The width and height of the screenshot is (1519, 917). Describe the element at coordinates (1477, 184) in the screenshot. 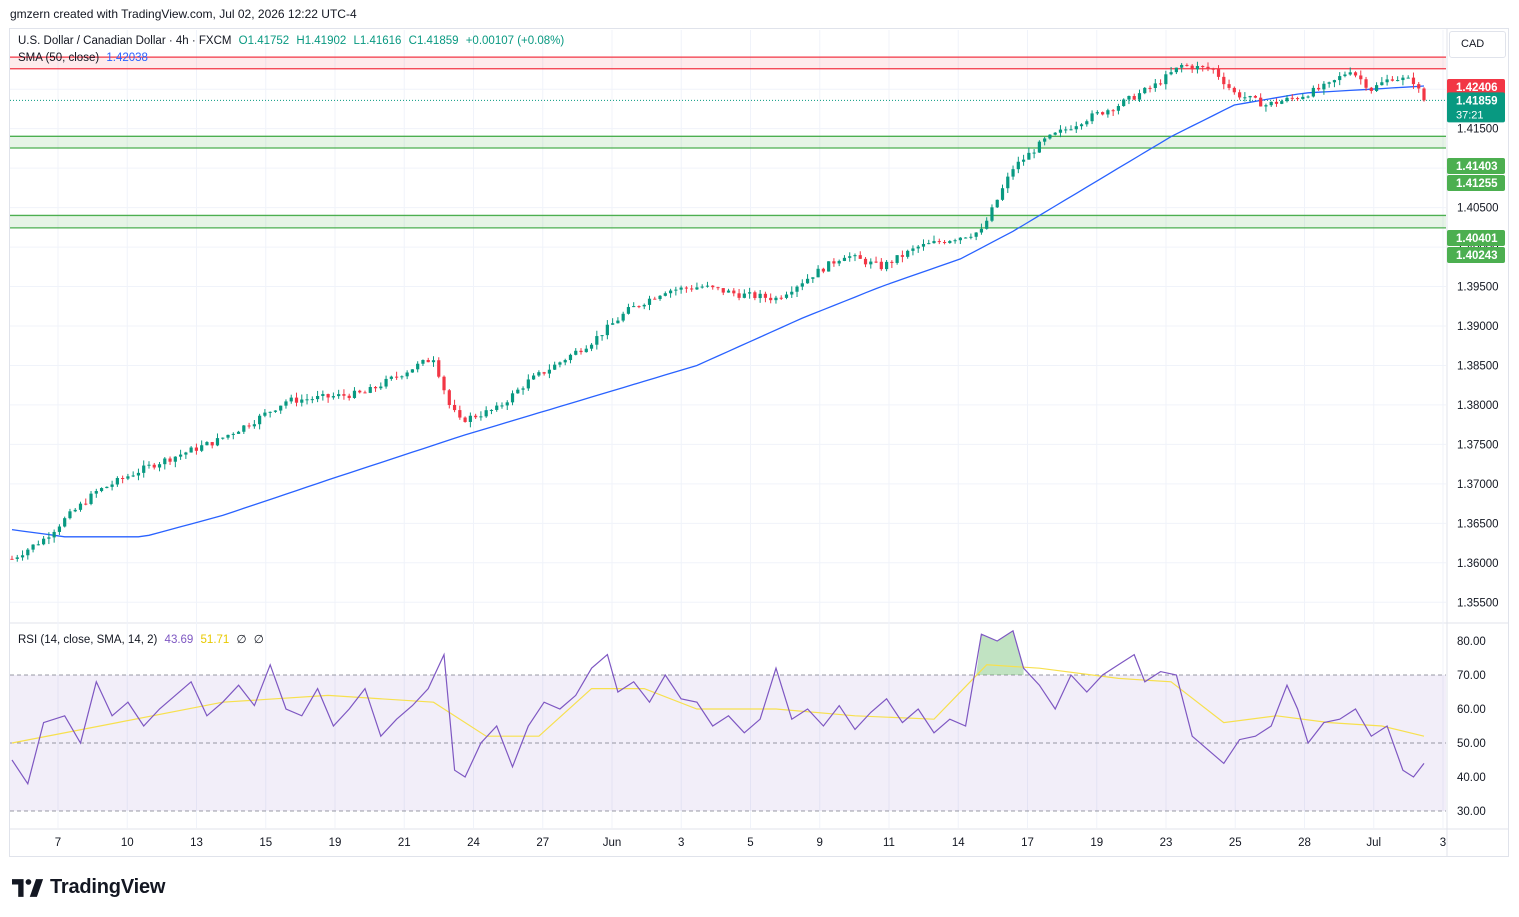

I see `support1-lower-tag: 1.41255` at that location.